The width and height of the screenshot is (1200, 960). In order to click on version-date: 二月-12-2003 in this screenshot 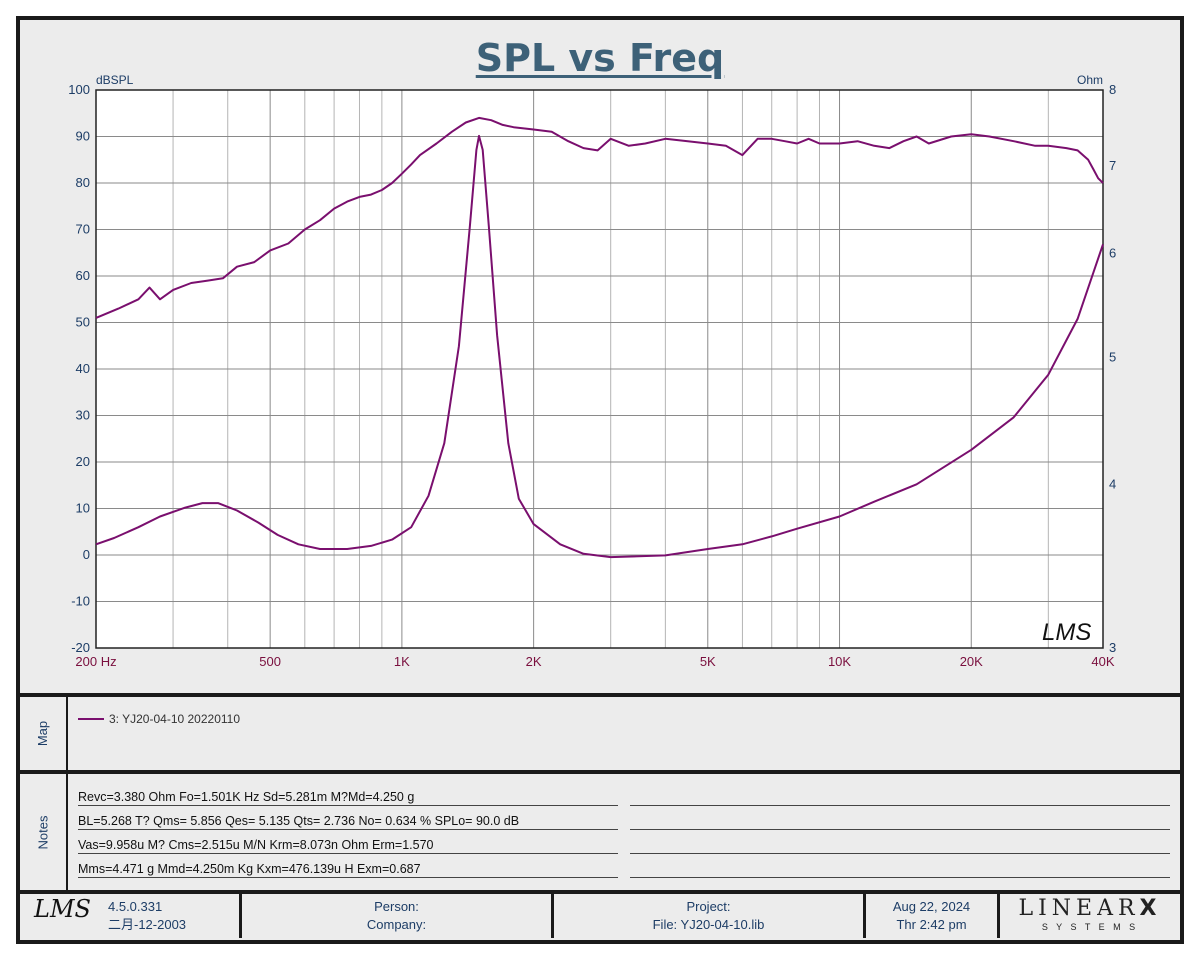, I will do `click(147, 924)`.